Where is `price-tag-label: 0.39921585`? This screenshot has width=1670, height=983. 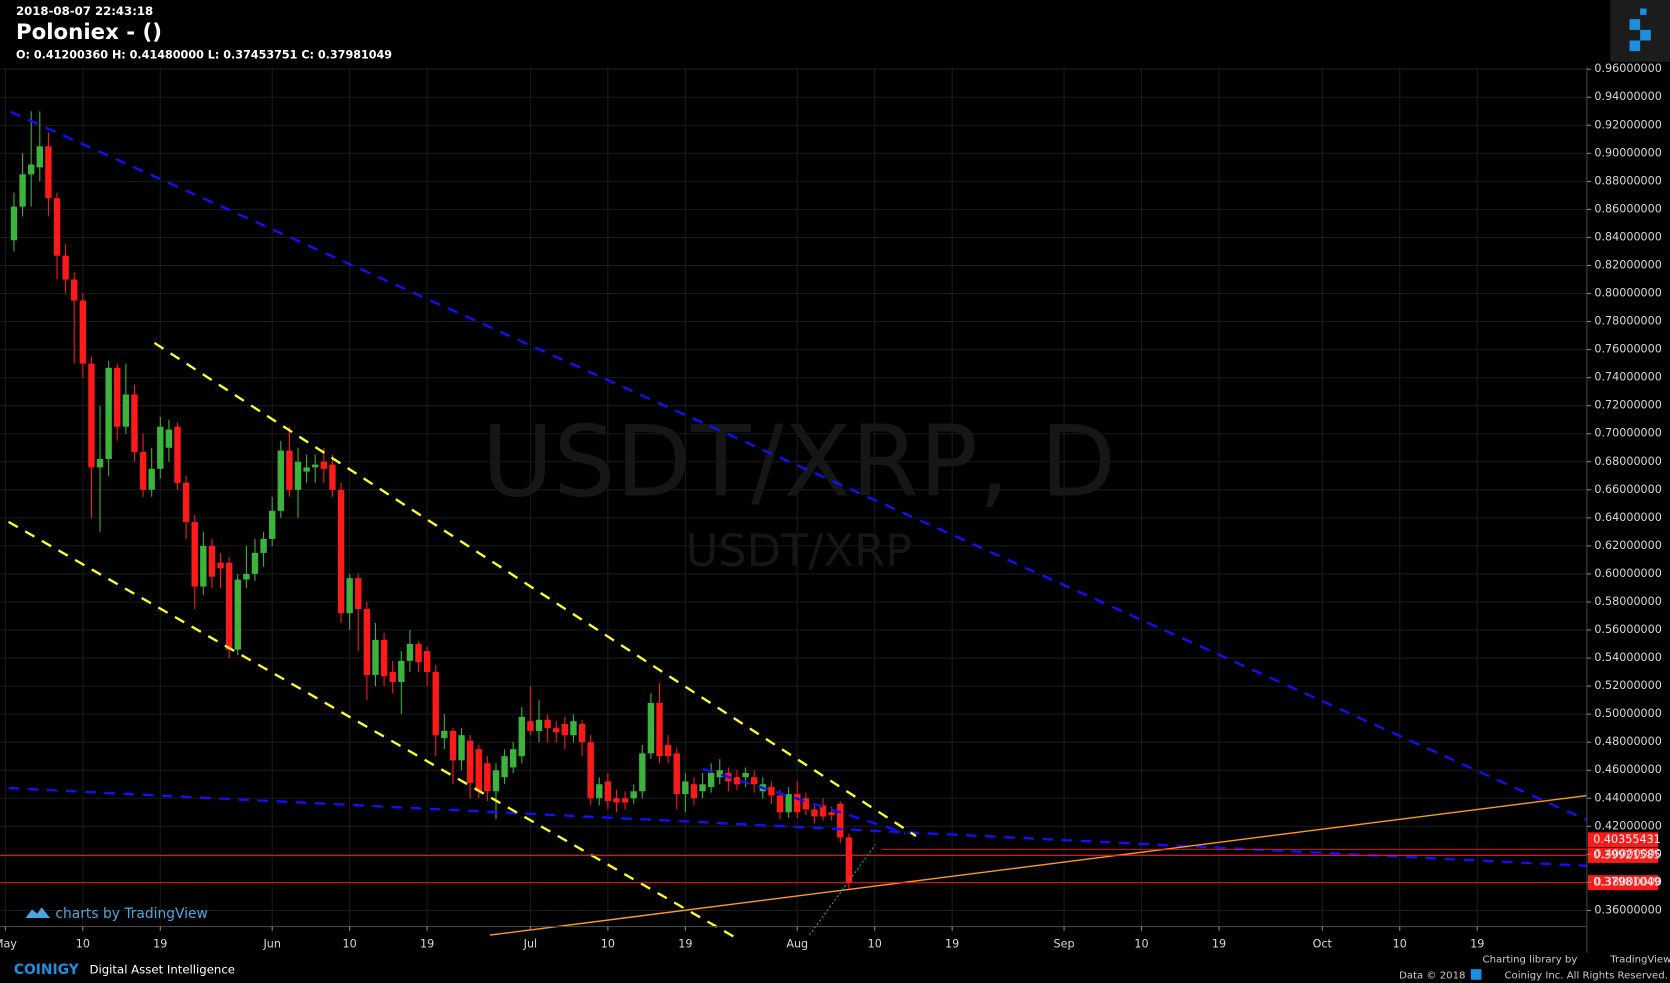
price-tag-label: 0.39921585 is located at coordinates (1627, 854).